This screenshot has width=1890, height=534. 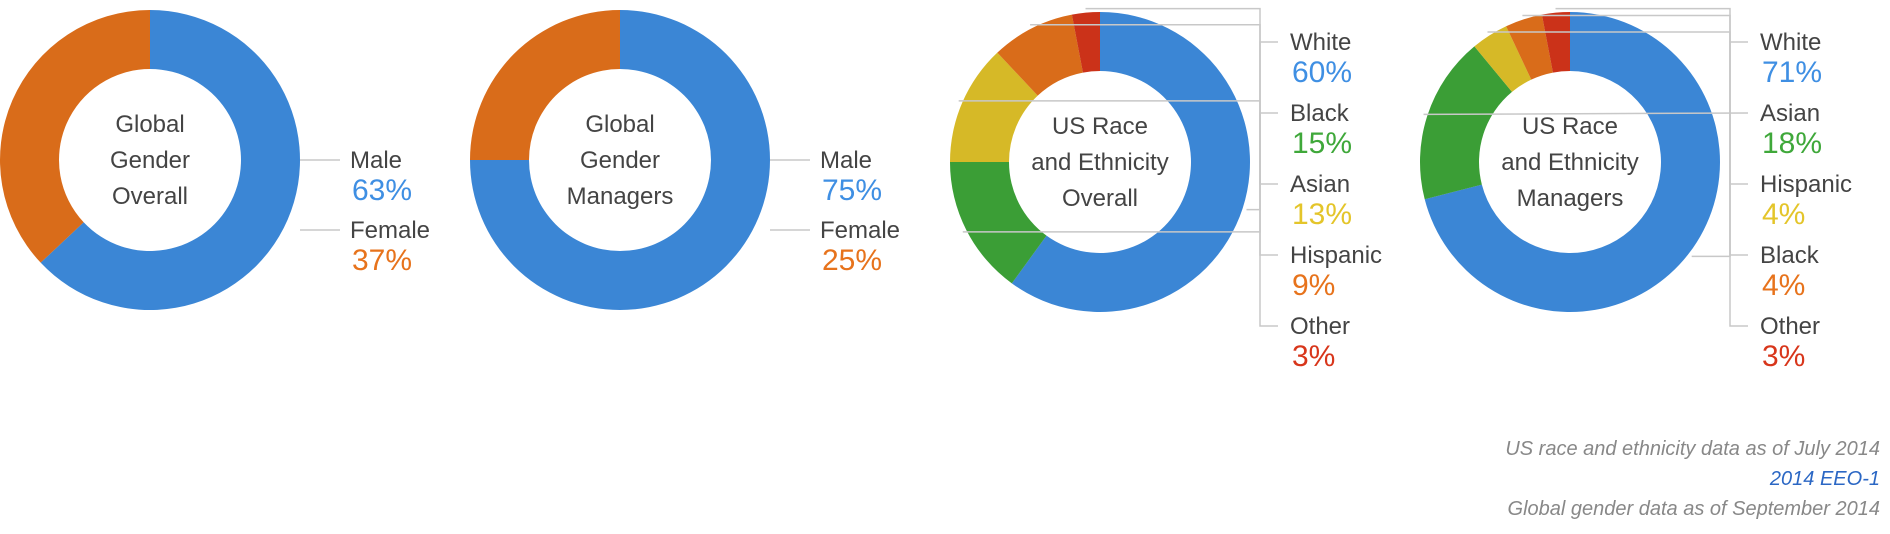 I want to click on value-label-white: 60%, so click(x=1322, y=72).